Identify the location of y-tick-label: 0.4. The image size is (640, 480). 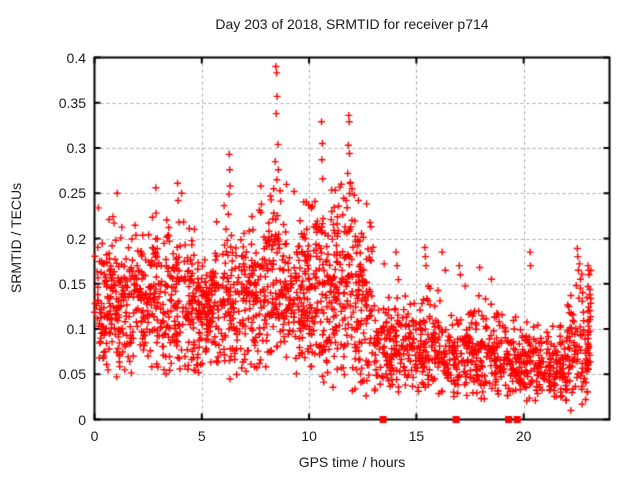
(76, 57).